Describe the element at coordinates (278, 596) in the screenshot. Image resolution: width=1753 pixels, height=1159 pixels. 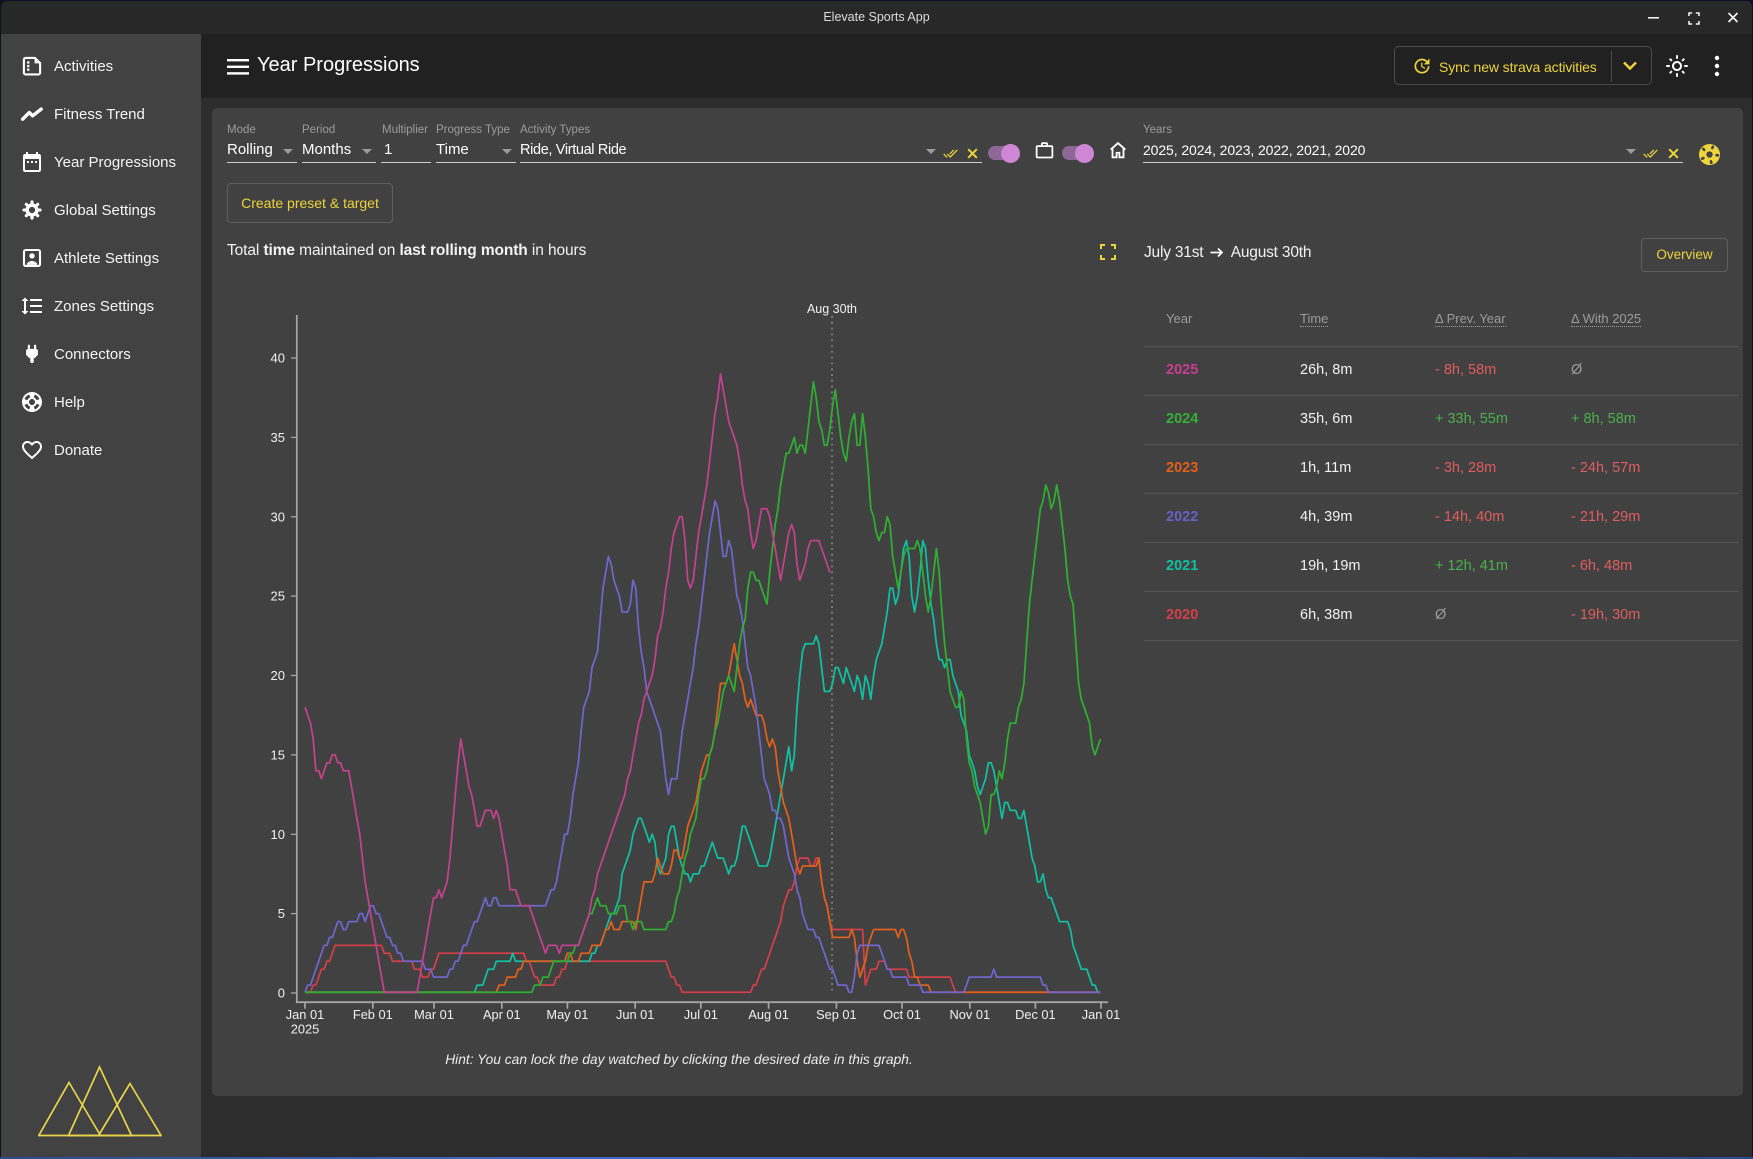
I see `svg-text: 25` at that location.